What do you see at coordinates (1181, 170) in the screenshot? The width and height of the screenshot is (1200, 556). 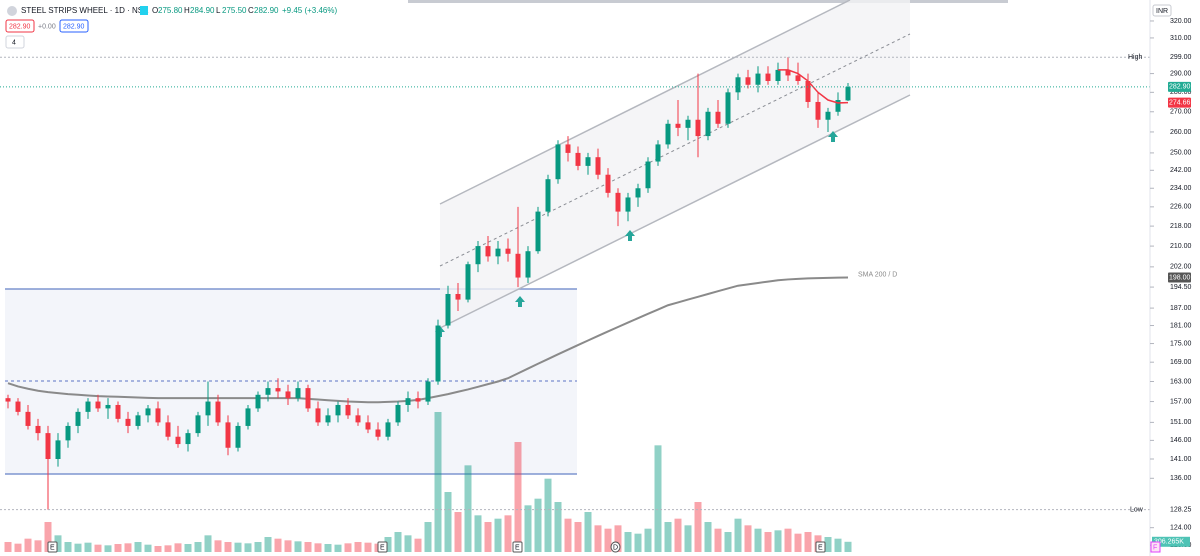 I see `y-tick-label: 242.00` at bounding box center [1181, 170].